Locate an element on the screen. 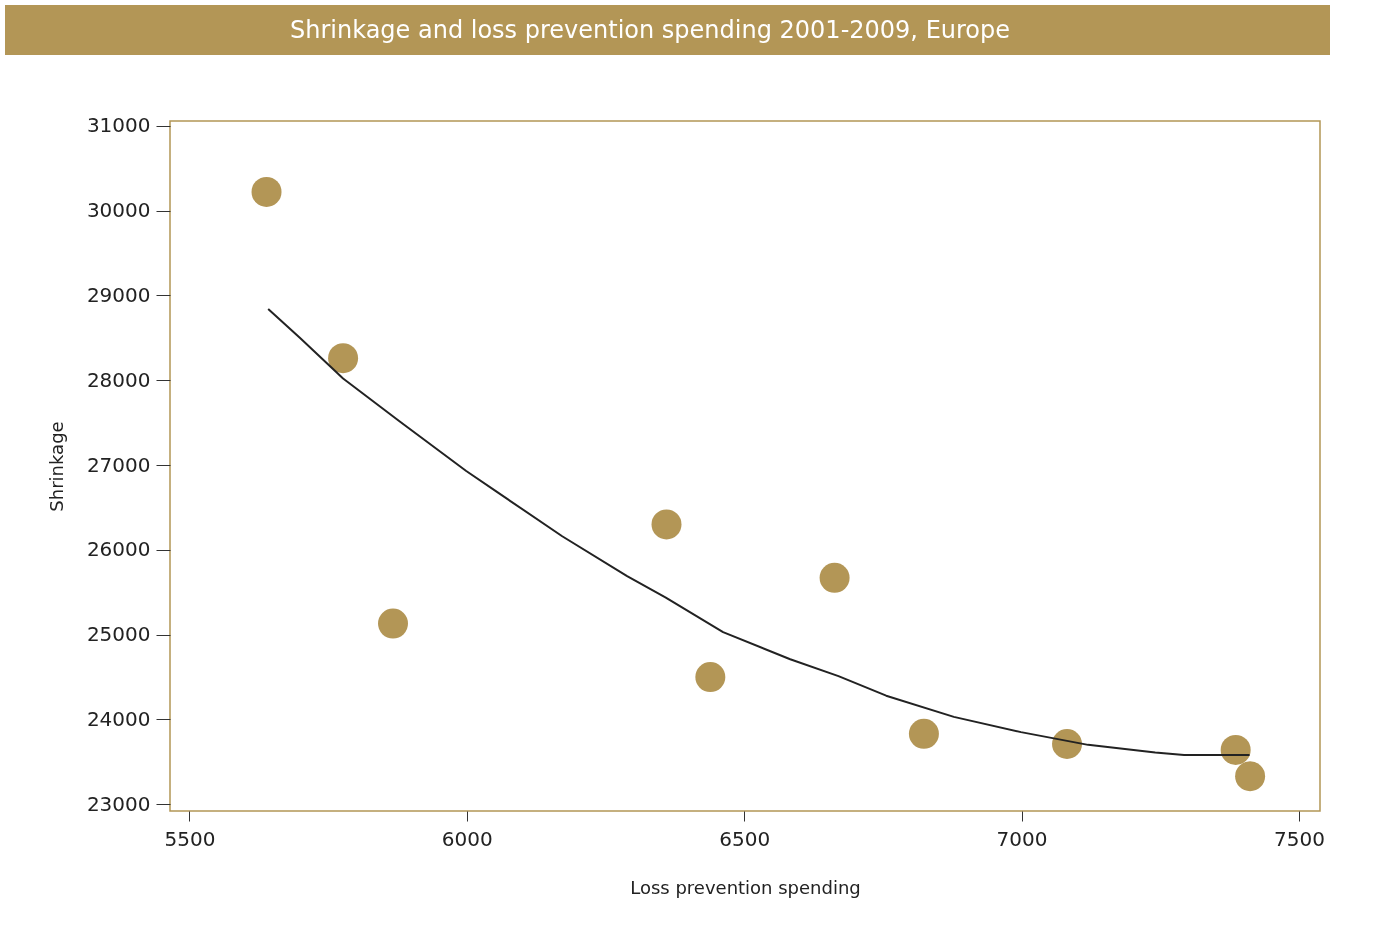  y-tick-label: 30000 is located at coordinates (118, 210).